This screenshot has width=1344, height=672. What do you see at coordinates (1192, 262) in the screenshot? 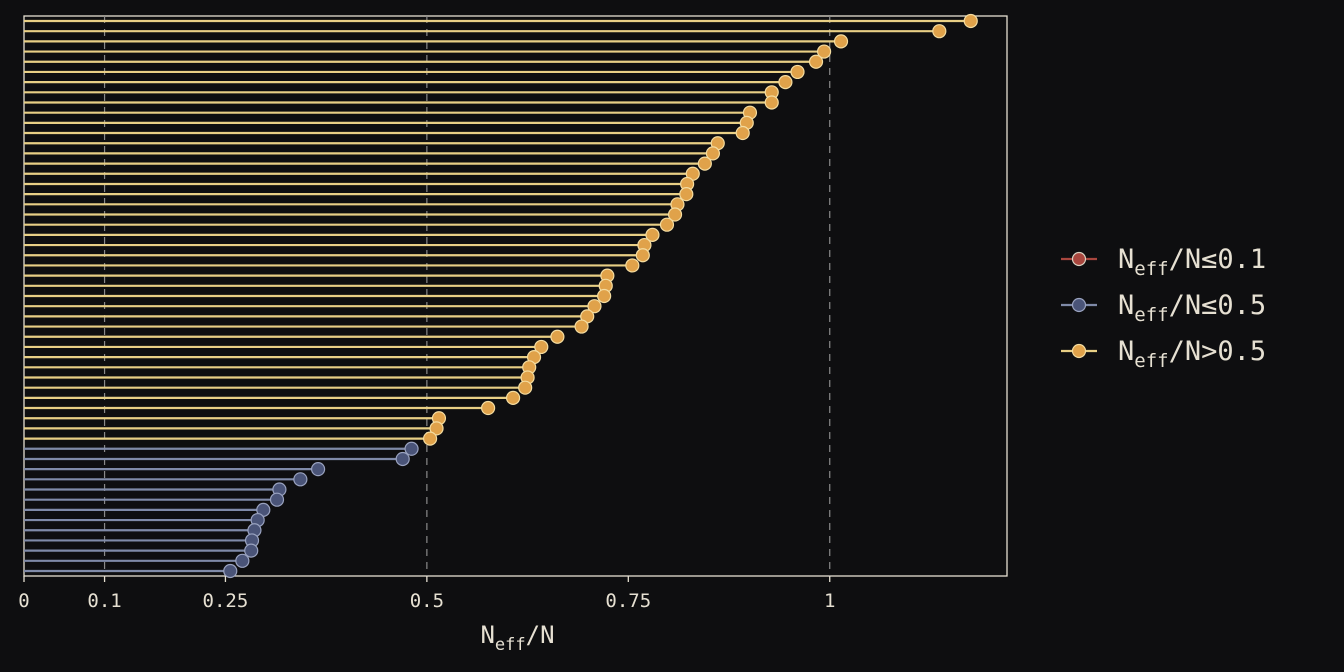
I see `legend-label: Neff/N≤0.1` at bounding box center [1192, 262].